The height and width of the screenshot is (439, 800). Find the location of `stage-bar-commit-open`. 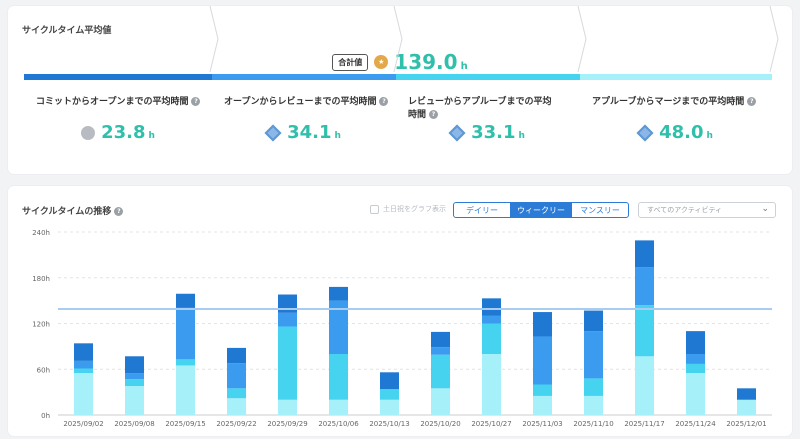

stage-bar-commit-open is located at coordinates (118, 77).